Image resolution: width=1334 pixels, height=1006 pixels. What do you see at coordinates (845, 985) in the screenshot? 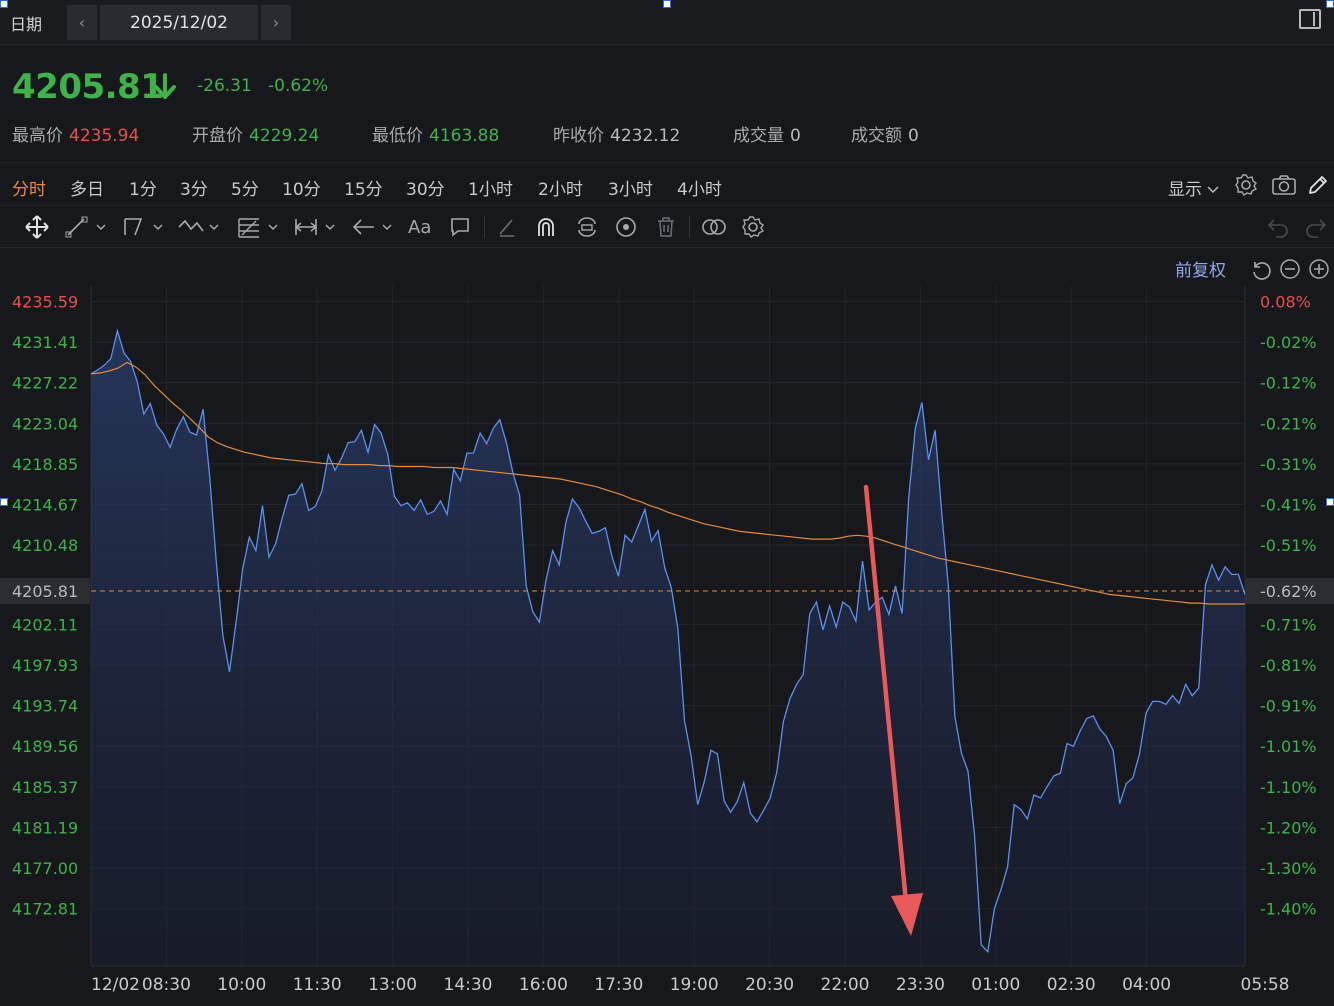
I see `x-tick-label: 22:00` at bounding box center [845, 985].